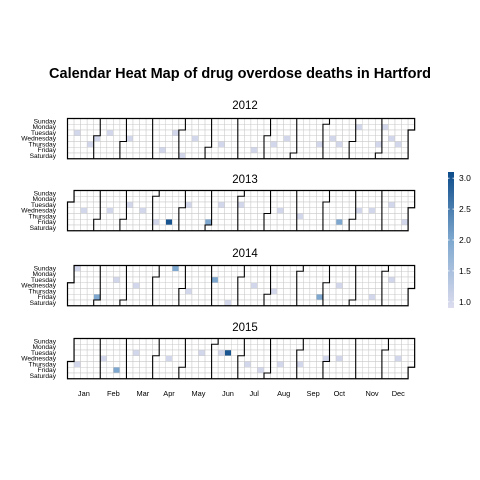 This screenshot has height=480, width=480. What do you see at coordinates (182, 358) in the screenshot?
I see `month-boundary` at bounding box center [182, 358].